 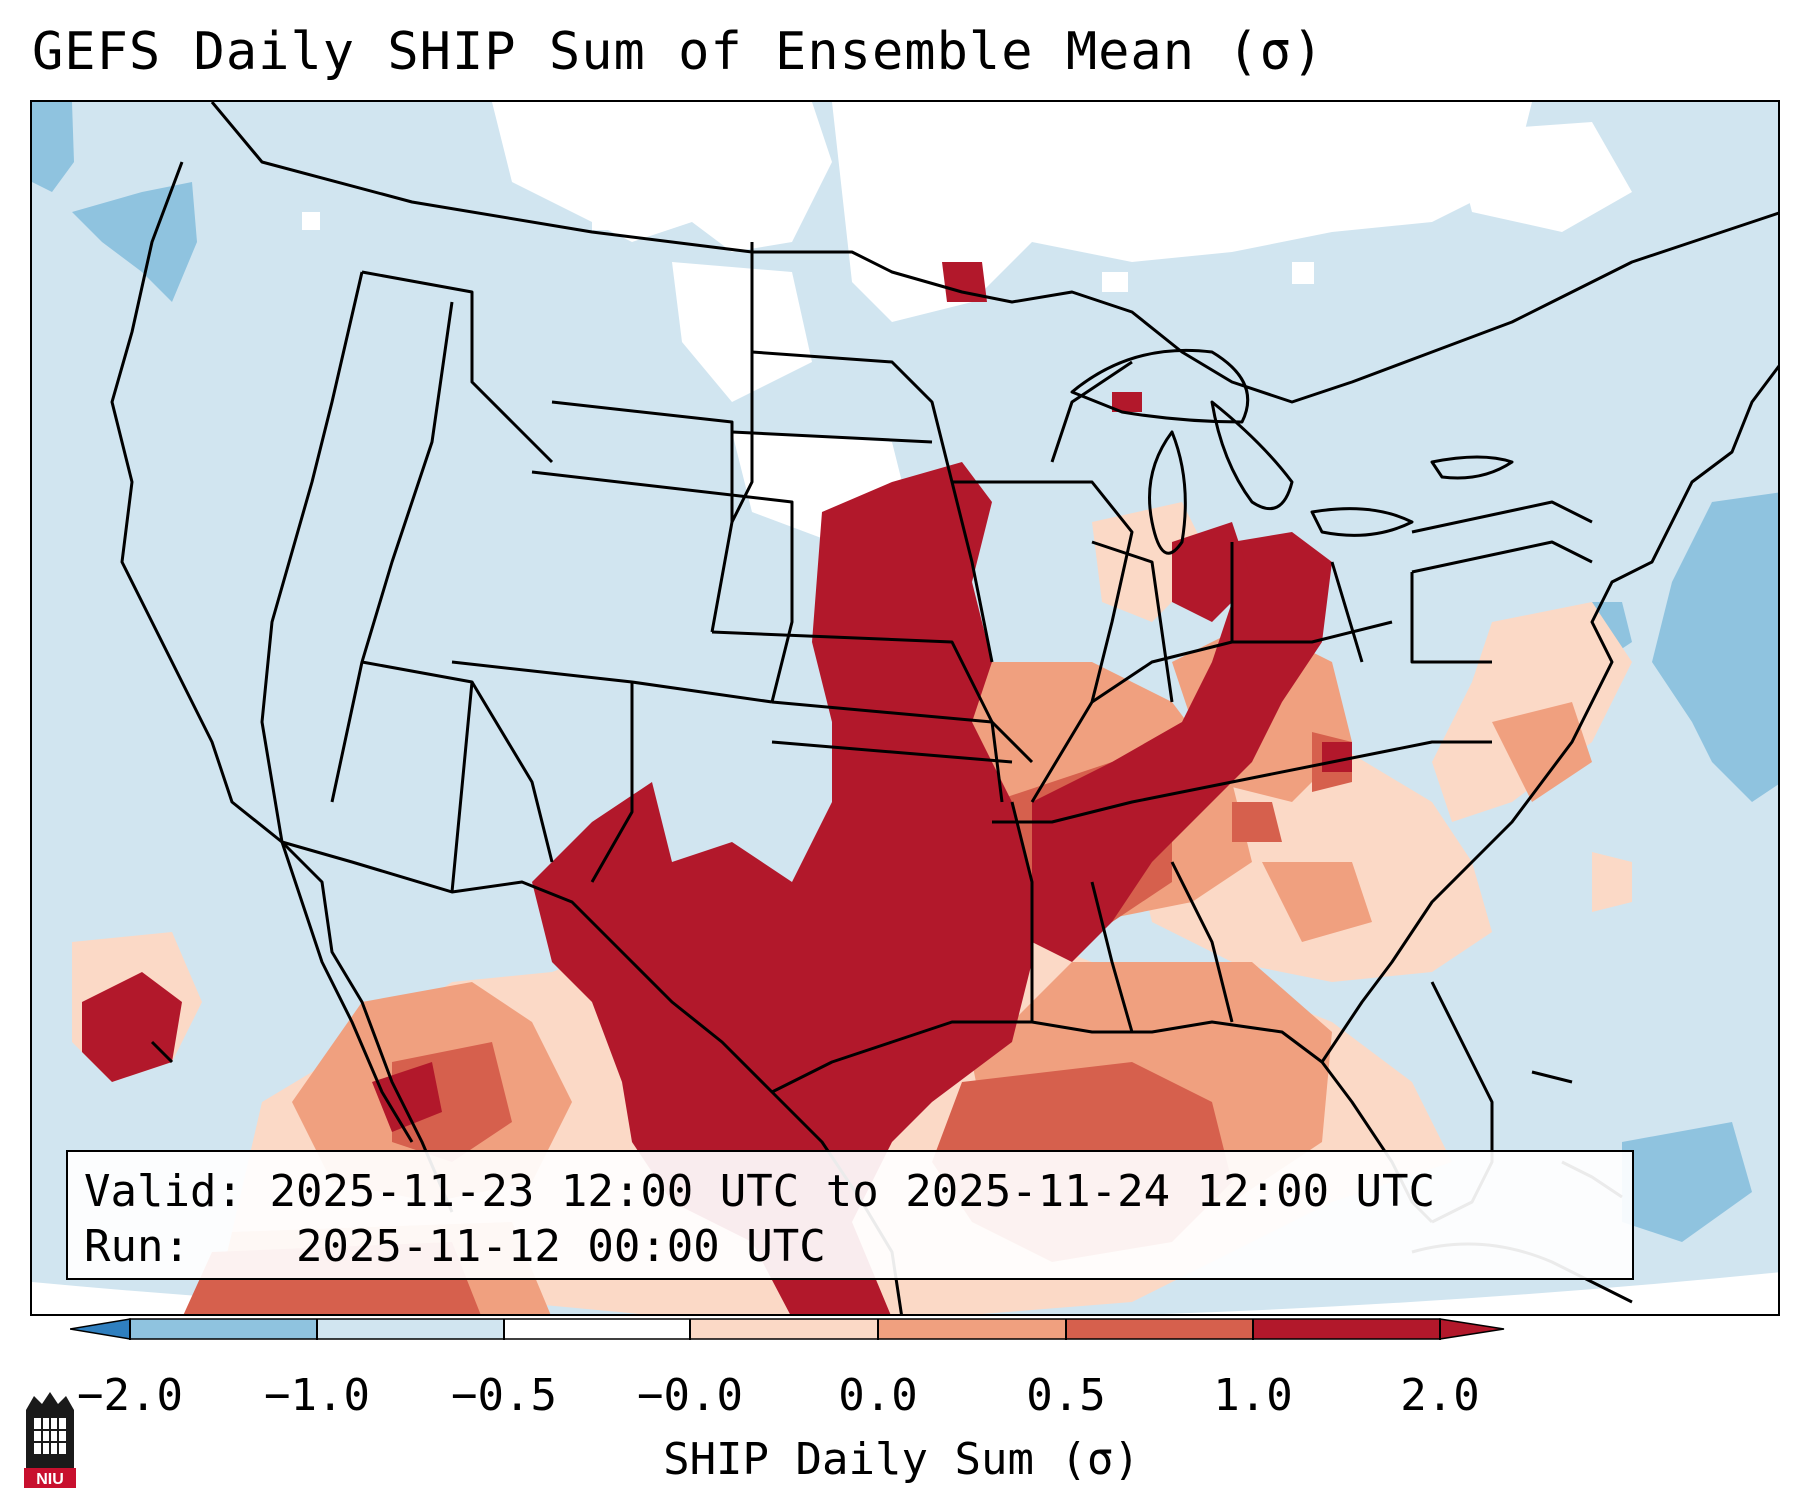 I want to click on colorbar-tick-labels: −2.0 −1.0 −0.5 −0.0 0.0 0.5 1.0 2.0, so click(x=901, y=1400).